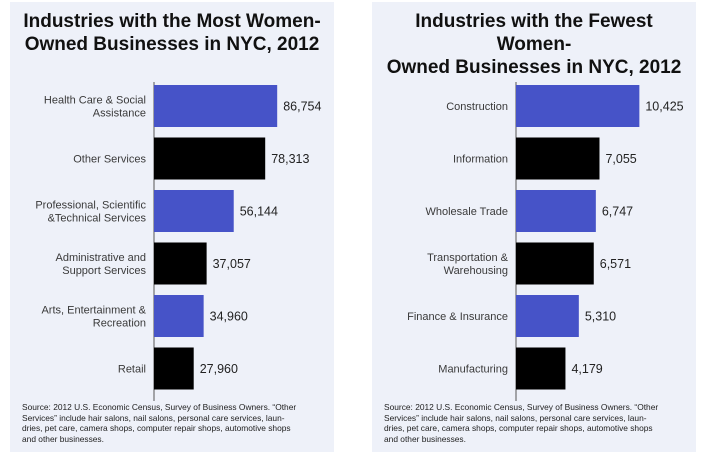 This screenshot has width=706, height=464. I want to click on category-label: Retail, so click(132, 370).